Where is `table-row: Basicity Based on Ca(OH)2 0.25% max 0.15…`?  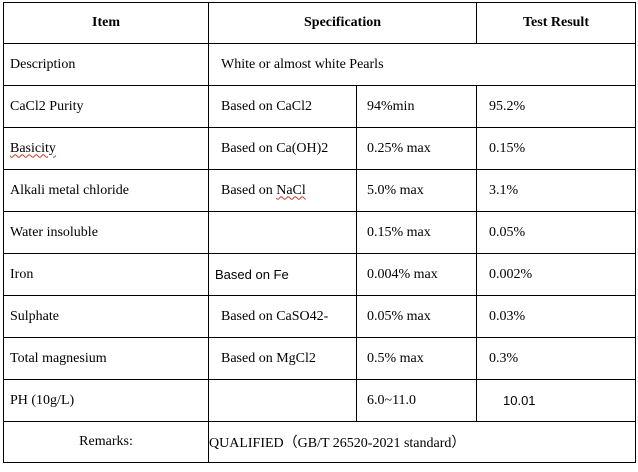
table-row: Basicity Based on Ca(OH)2 0.25% max 0.15… is located at coordinates (319, 148).